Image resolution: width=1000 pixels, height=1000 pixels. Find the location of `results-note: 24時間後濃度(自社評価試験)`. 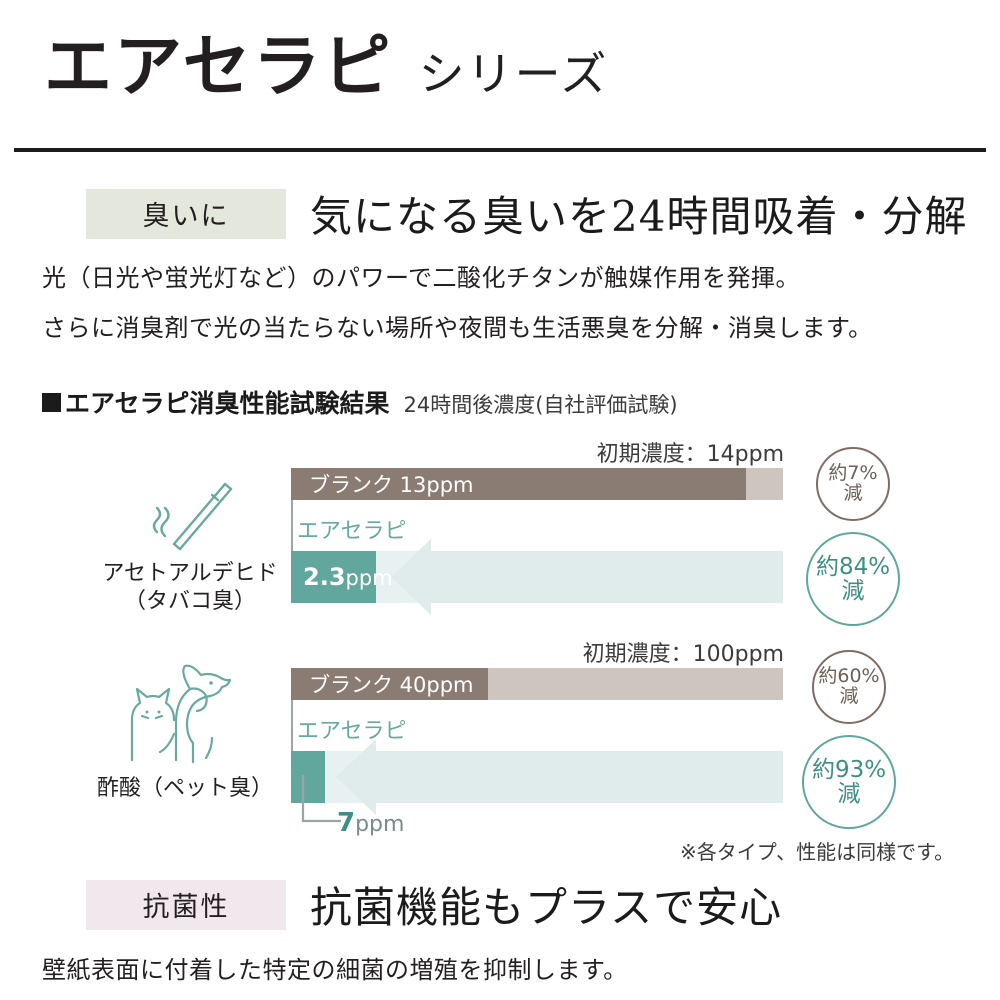

results-note: 24時間後濃度(自社評価試験) is located at coordinates (540, 405).